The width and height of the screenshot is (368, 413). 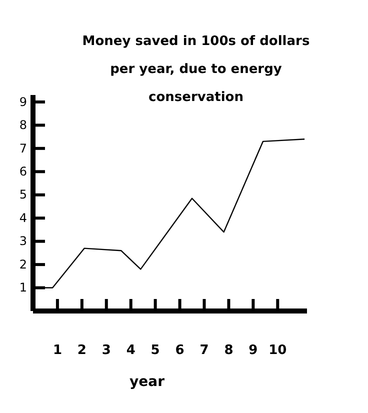 What do you see at coordinates (81, 350) in the screenshot?
I see `x-tick-label: 2` at bounding box center [81, 350].